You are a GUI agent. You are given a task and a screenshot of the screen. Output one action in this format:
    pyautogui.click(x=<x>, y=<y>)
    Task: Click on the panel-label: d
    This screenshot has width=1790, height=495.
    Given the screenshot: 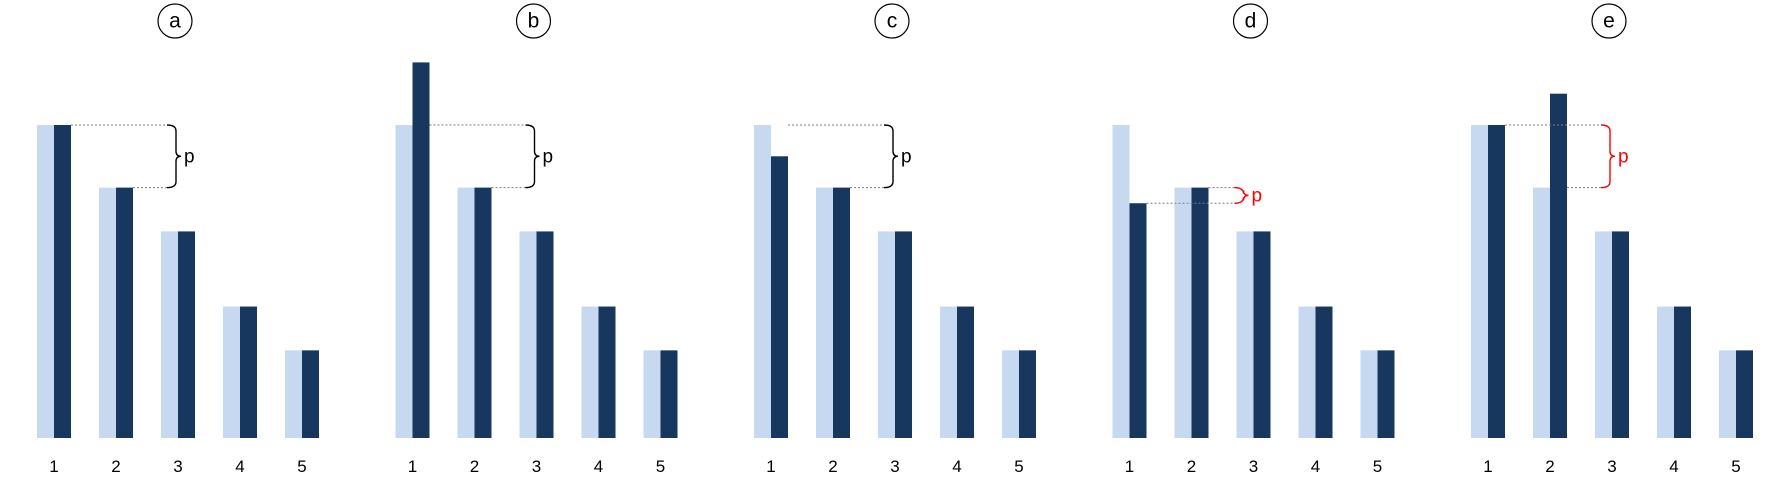 What is the action you would take?
    pyautogui.click(x=1251, y=21)
    